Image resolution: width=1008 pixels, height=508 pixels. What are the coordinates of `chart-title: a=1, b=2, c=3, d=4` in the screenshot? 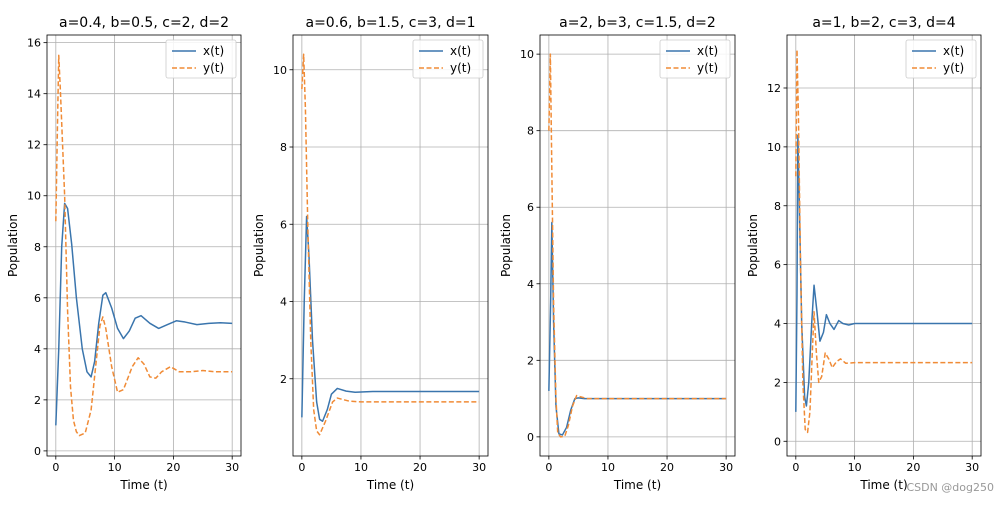 It's located at (883, 23).